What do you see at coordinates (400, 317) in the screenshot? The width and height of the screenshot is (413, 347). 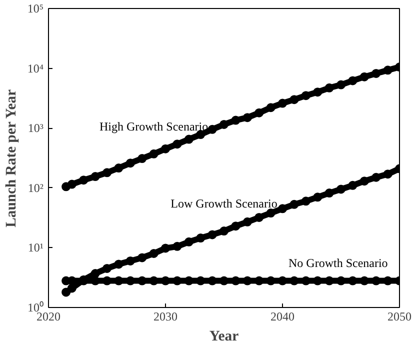 I see `x-tick-label: 2050` at bounding box center [400, 317].